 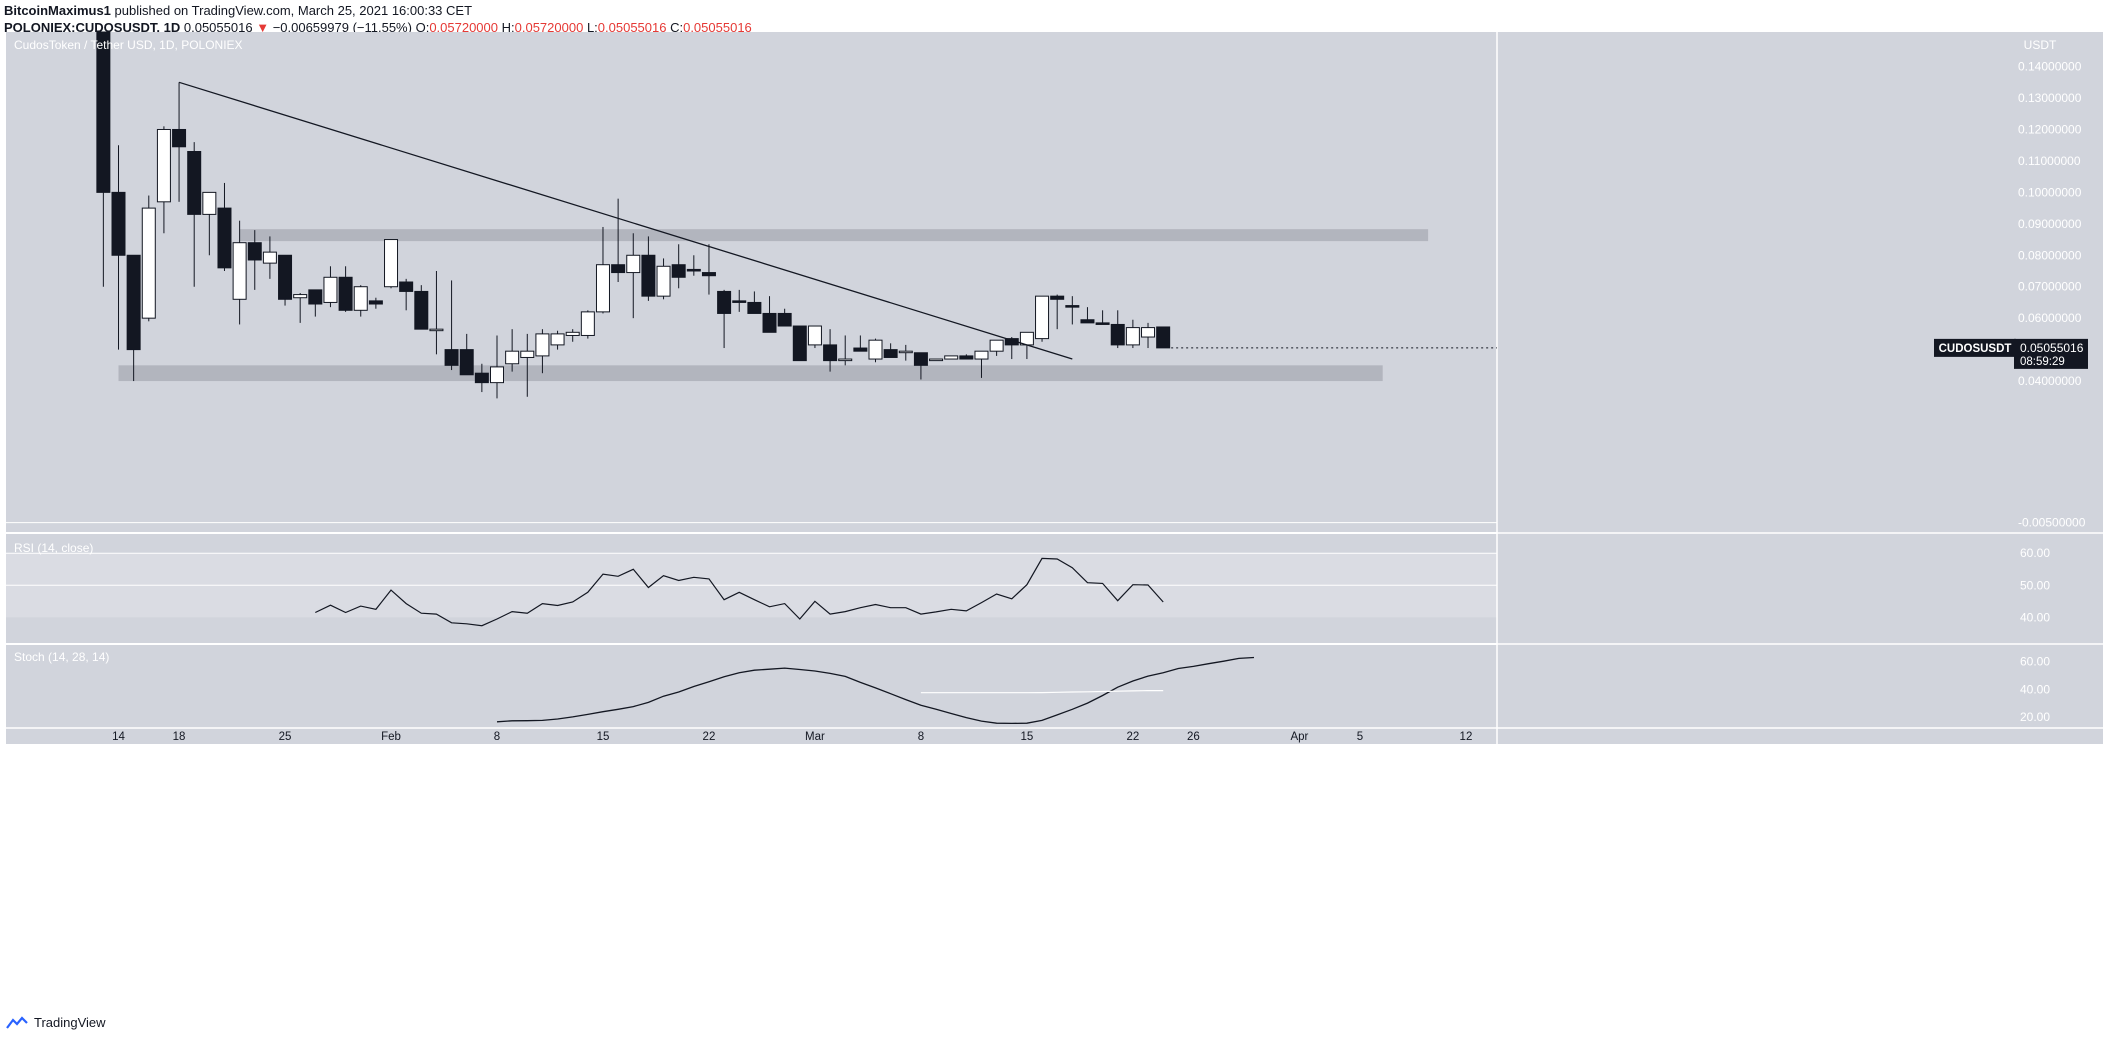 What do you see at coordinates (834, 235) in the screenshot?
I see `resistance-zone` at bounding box center [834, 235].